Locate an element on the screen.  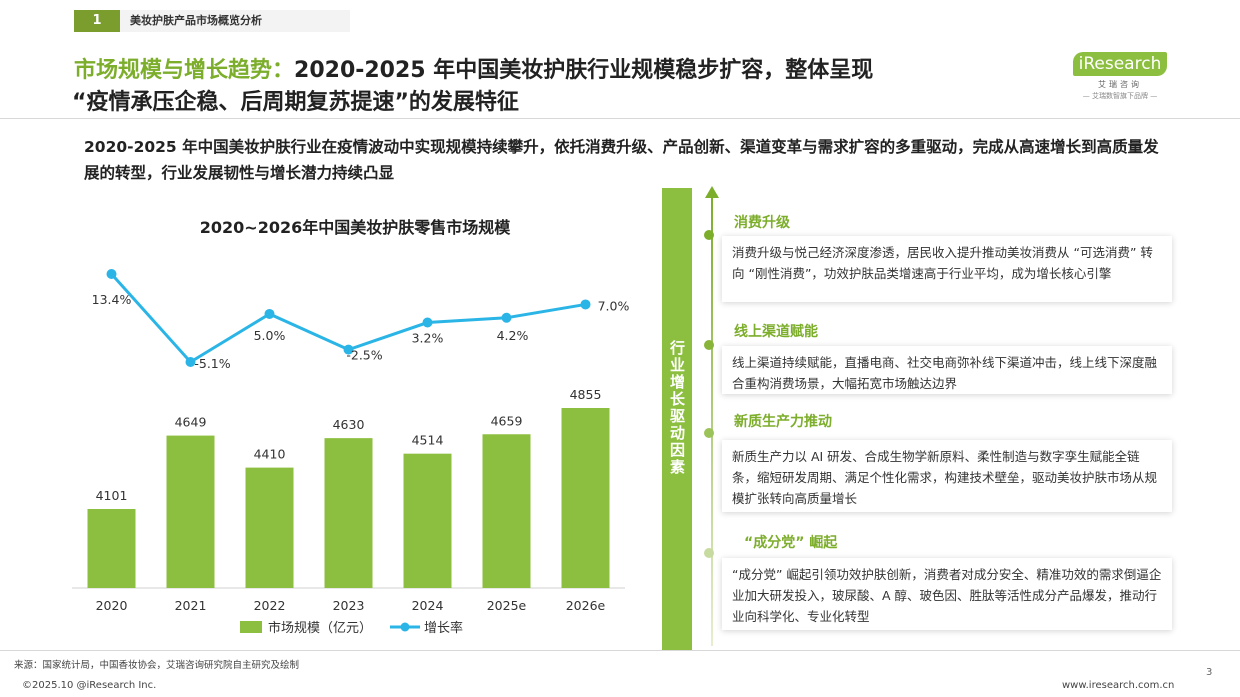
x-tick-label: 2024 is located at coordinates (428, 605).